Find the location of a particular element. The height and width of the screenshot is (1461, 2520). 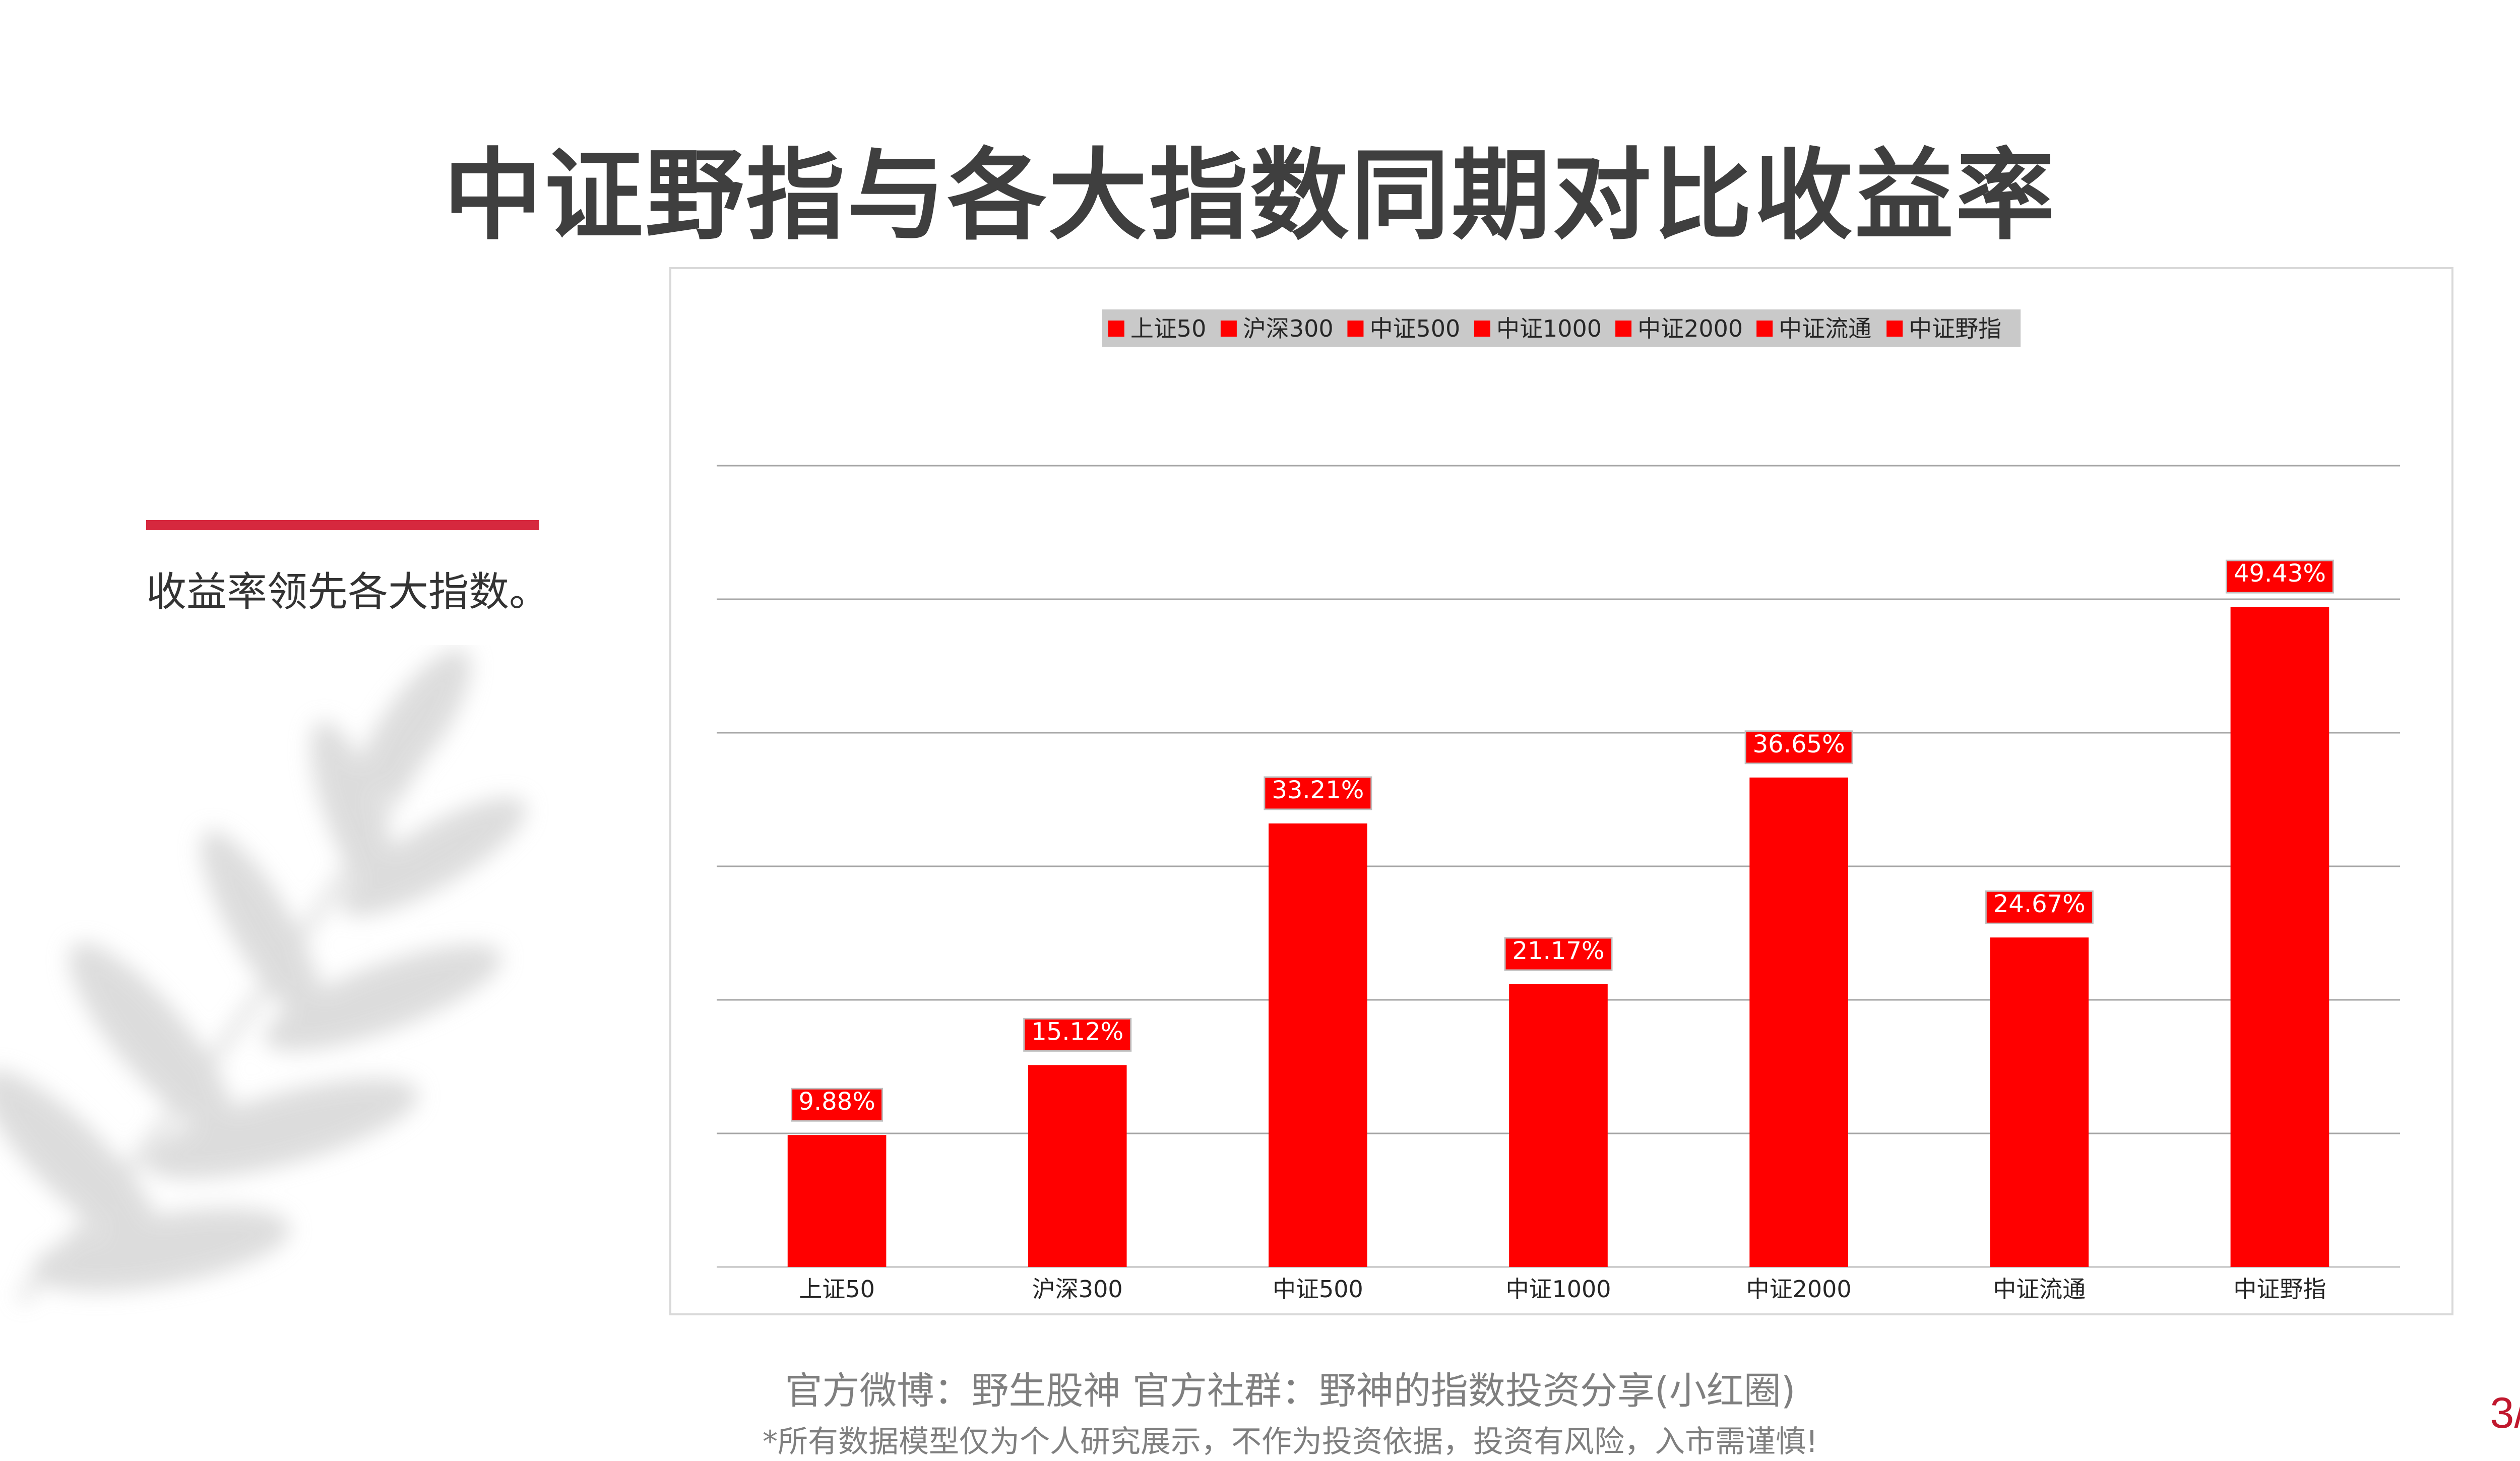

footer-contact: 官方微博：野生股神 官方社群：野神的指数投资分享(小红圈) is located at coordinates (1291, 1391).